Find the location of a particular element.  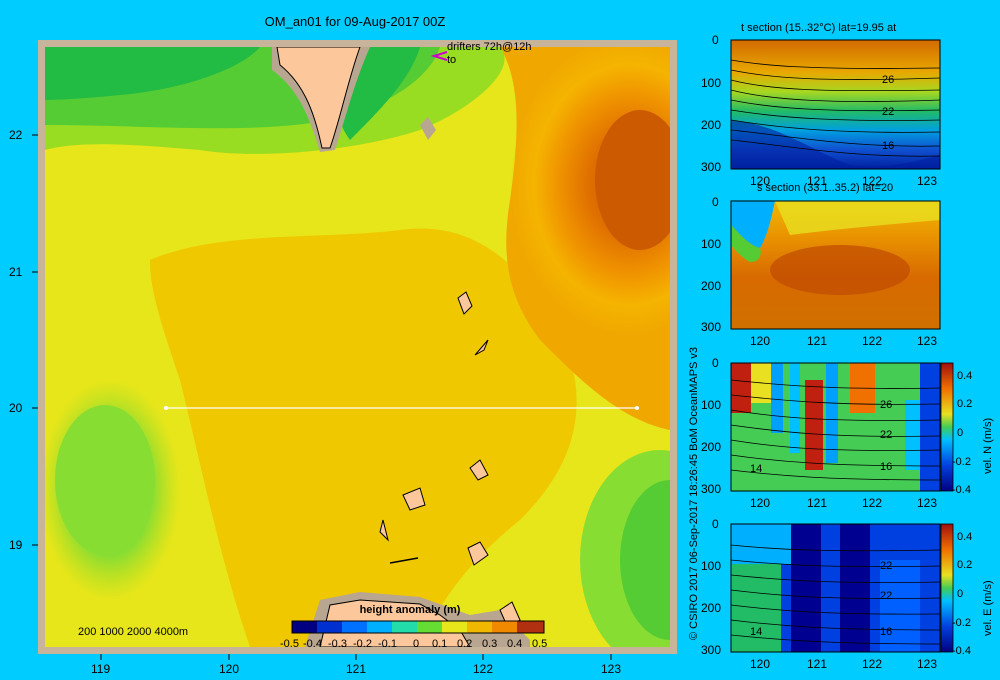

drifters-to-label: to is located at coordinates (452, 60).